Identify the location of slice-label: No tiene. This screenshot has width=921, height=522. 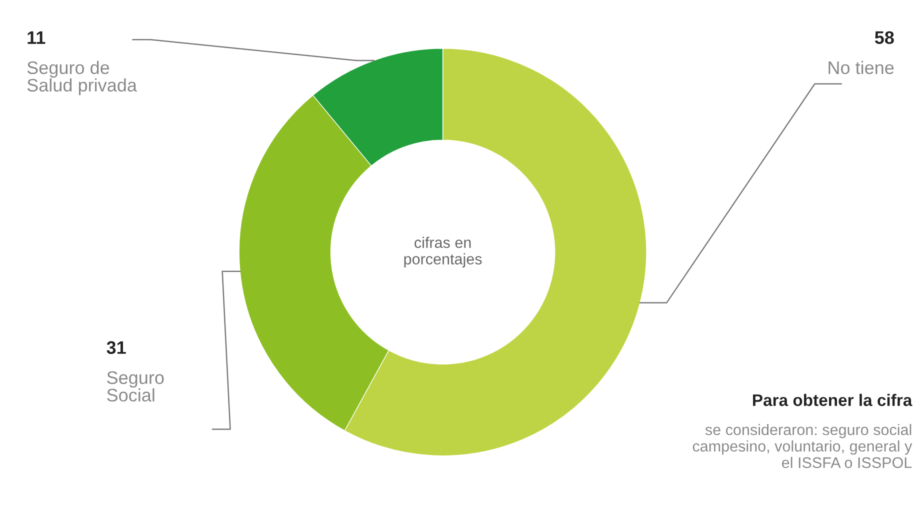
(861, 67).